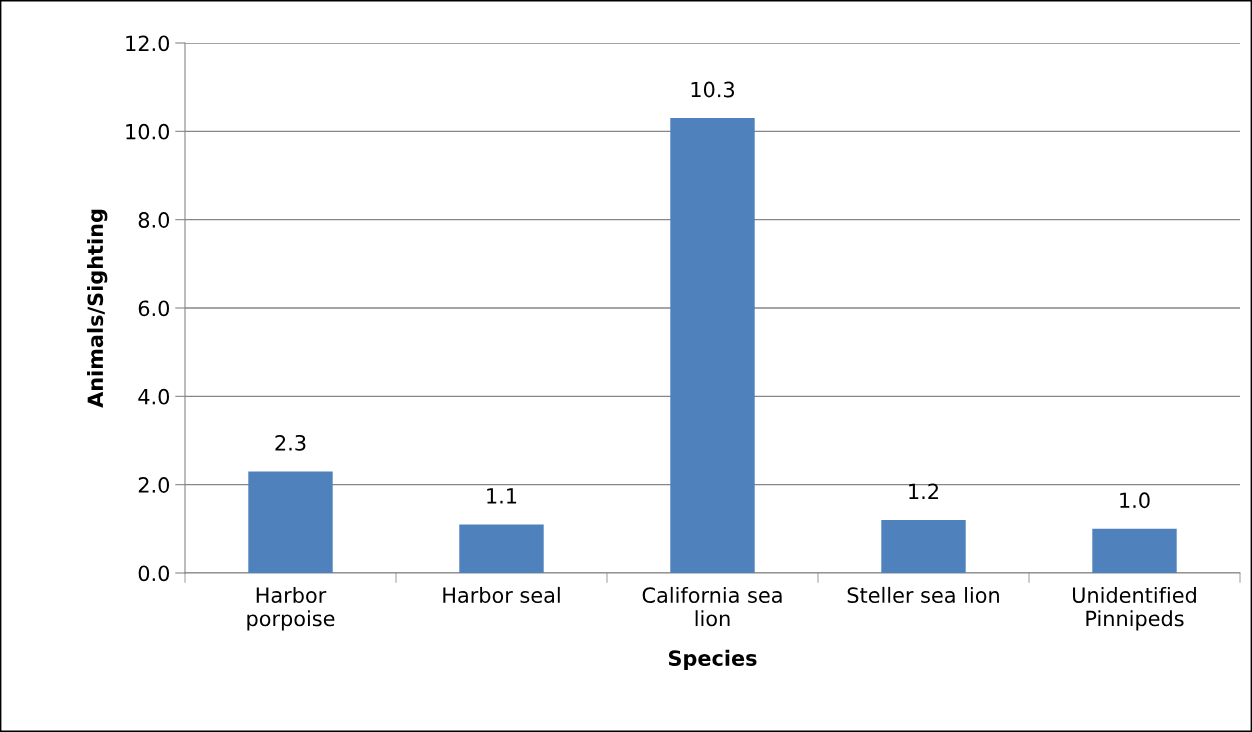 The height and width of the screenshot is (732, 1252). What do you see at coordinates (97, 308) in the screenshot?
I see `y-axis-title: Animals/Sighting` at bounding box center [97, 308].